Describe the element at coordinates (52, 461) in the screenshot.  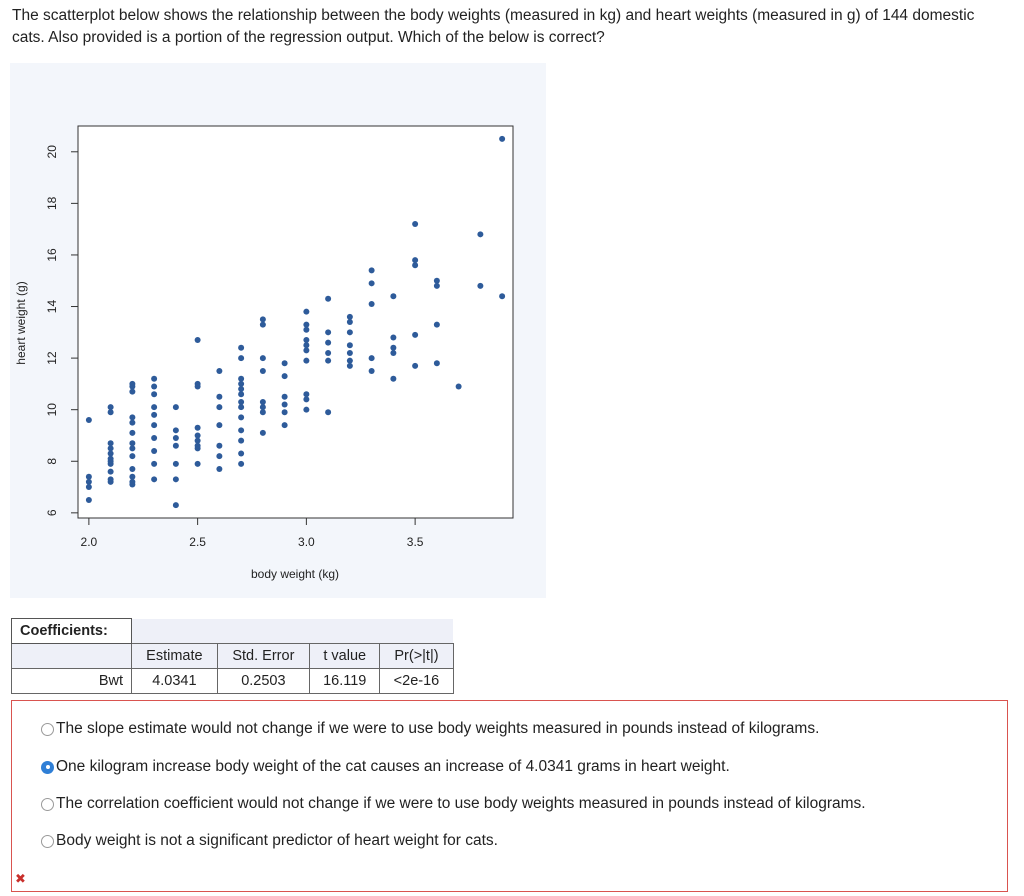
I see `y-tick-label: 8` at that location.